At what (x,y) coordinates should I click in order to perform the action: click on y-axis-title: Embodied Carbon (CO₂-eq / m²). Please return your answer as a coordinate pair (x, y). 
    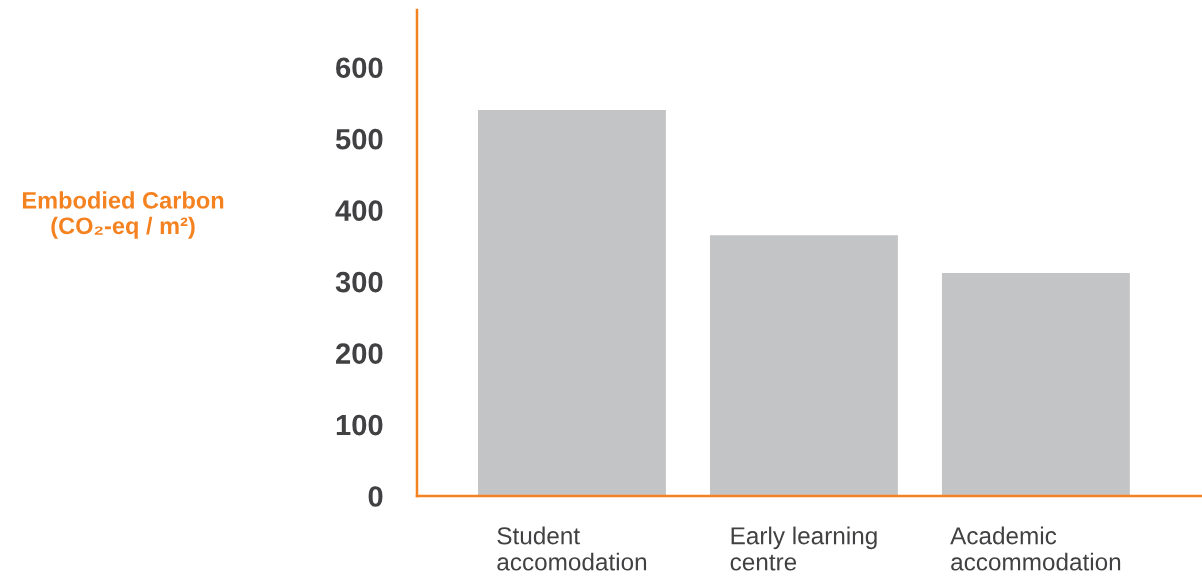
    Looking at the image, I should click on (123, 215).